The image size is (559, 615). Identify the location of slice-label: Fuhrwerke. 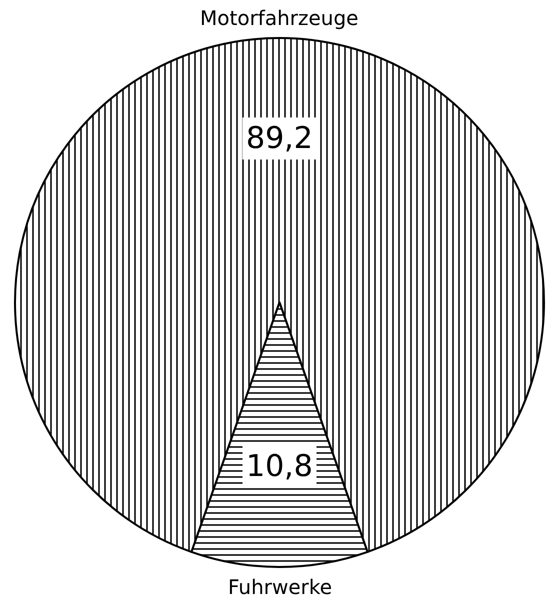
(280, 587).